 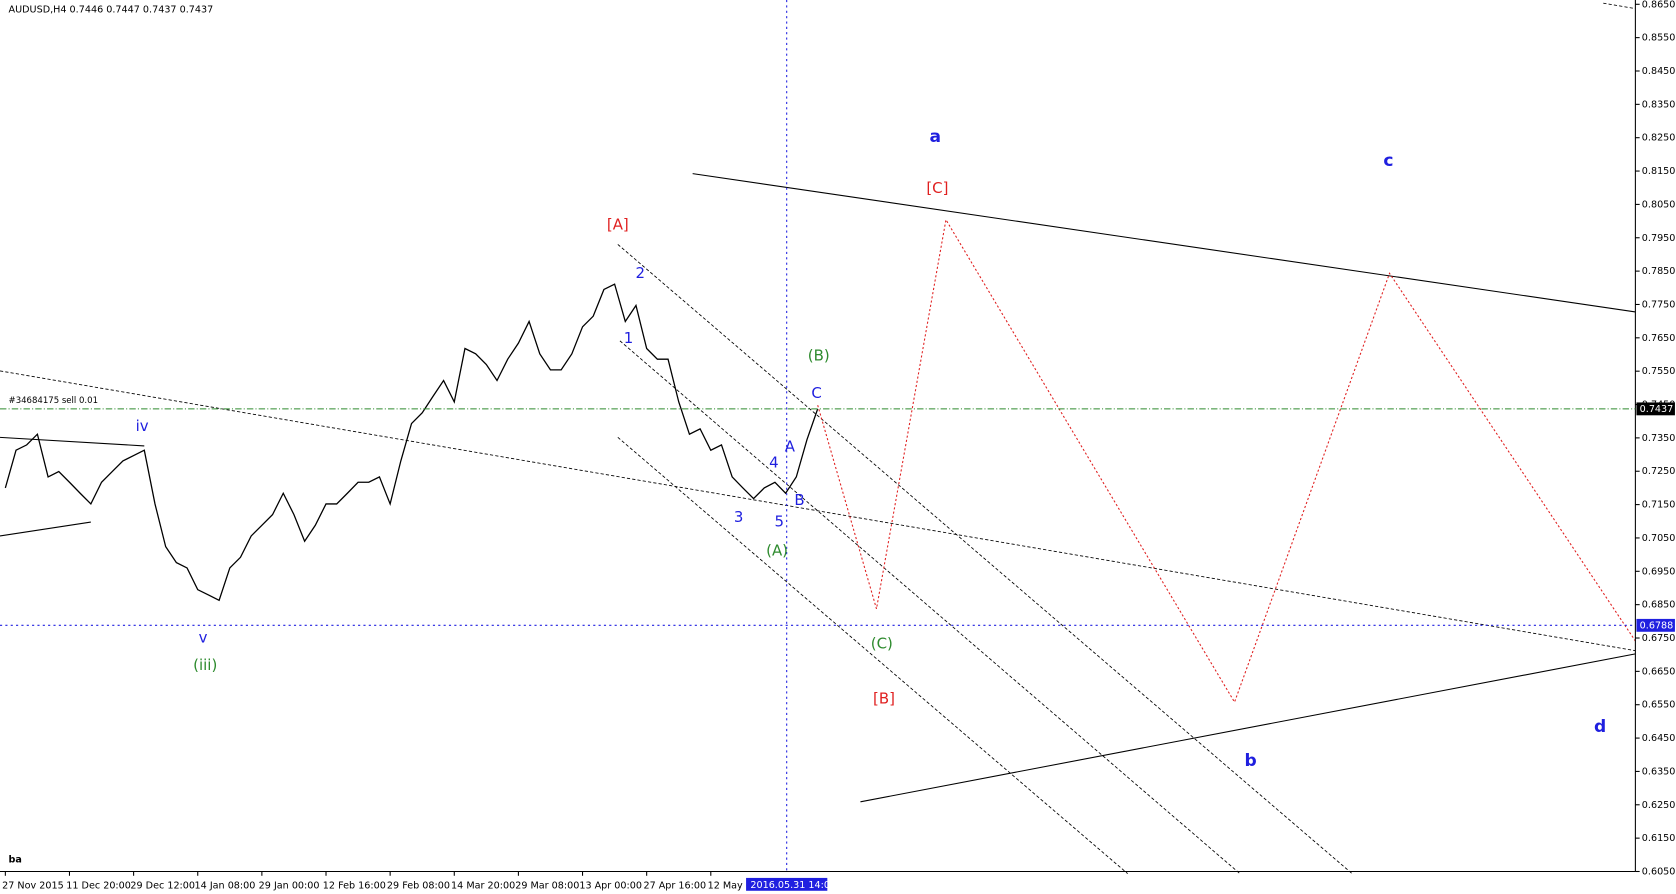 I want to click on y-tick-label: 0.7750, so click(x=1659, y=304).